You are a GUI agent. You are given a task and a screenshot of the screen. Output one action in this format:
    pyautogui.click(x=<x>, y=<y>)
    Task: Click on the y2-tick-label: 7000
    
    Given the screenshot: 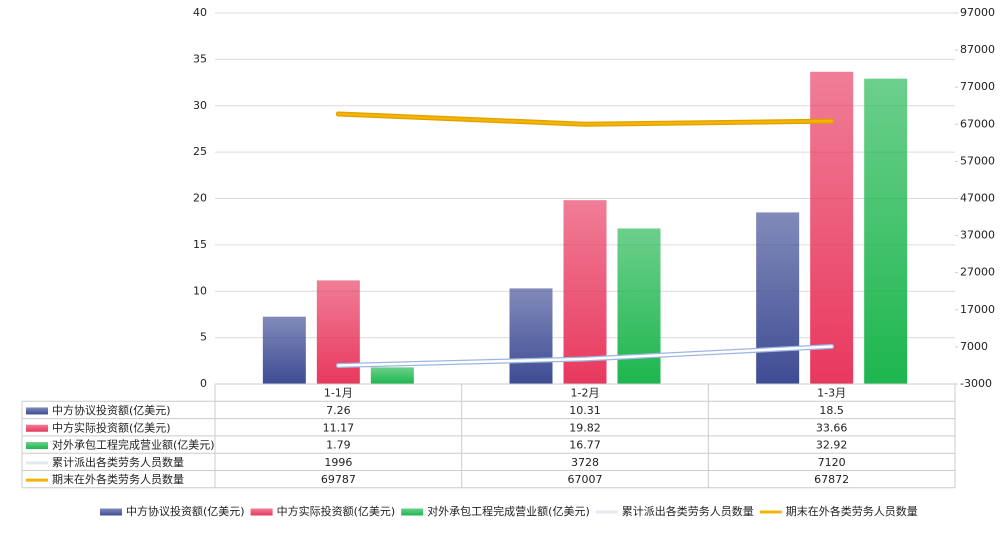 What is the action you would take?
    pyautogui.click(x=974, y=346)
    